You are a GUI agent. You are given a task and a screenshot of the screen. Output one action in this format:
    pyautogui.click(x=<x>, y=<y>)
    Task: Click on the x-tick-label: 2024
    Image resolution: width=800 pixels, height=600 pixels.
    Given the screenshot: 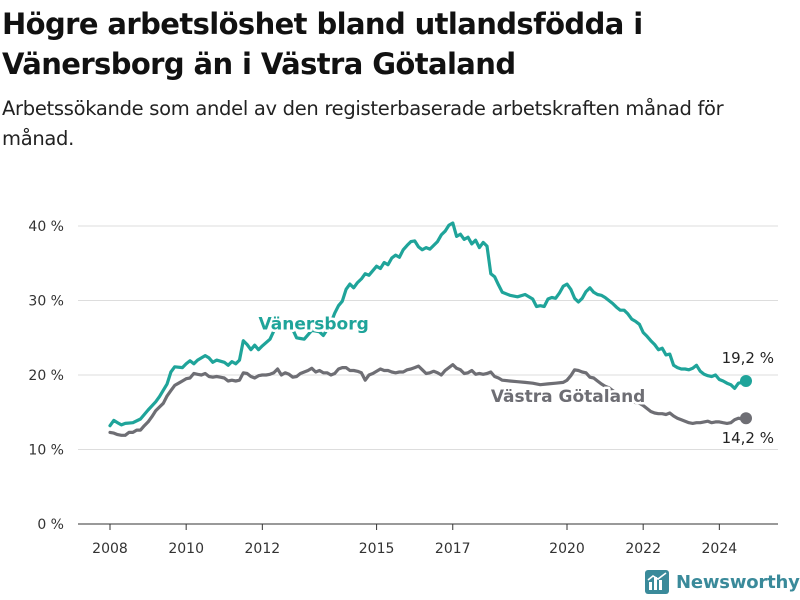 What is the action you would take?
    pyautogui.click(x=720, y=549)
    